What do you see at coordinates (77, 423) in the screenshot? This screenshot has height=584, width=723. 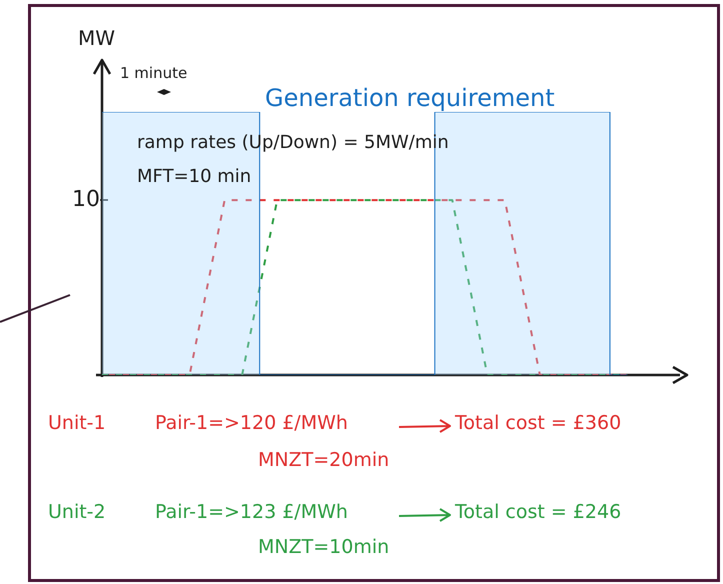 I see `series-label: Unit-1` at bounding box center [77, 423].